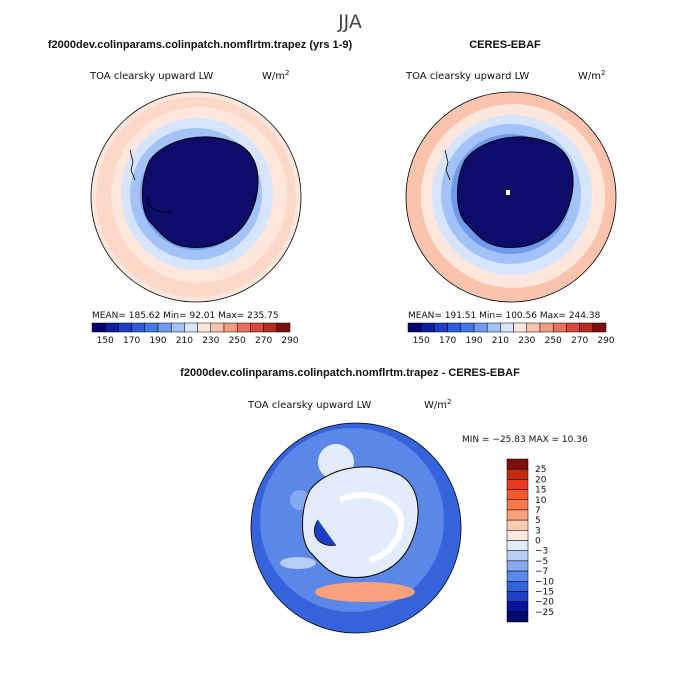  I want to click on colorbar-tick-label: 10, so click(541, 501).